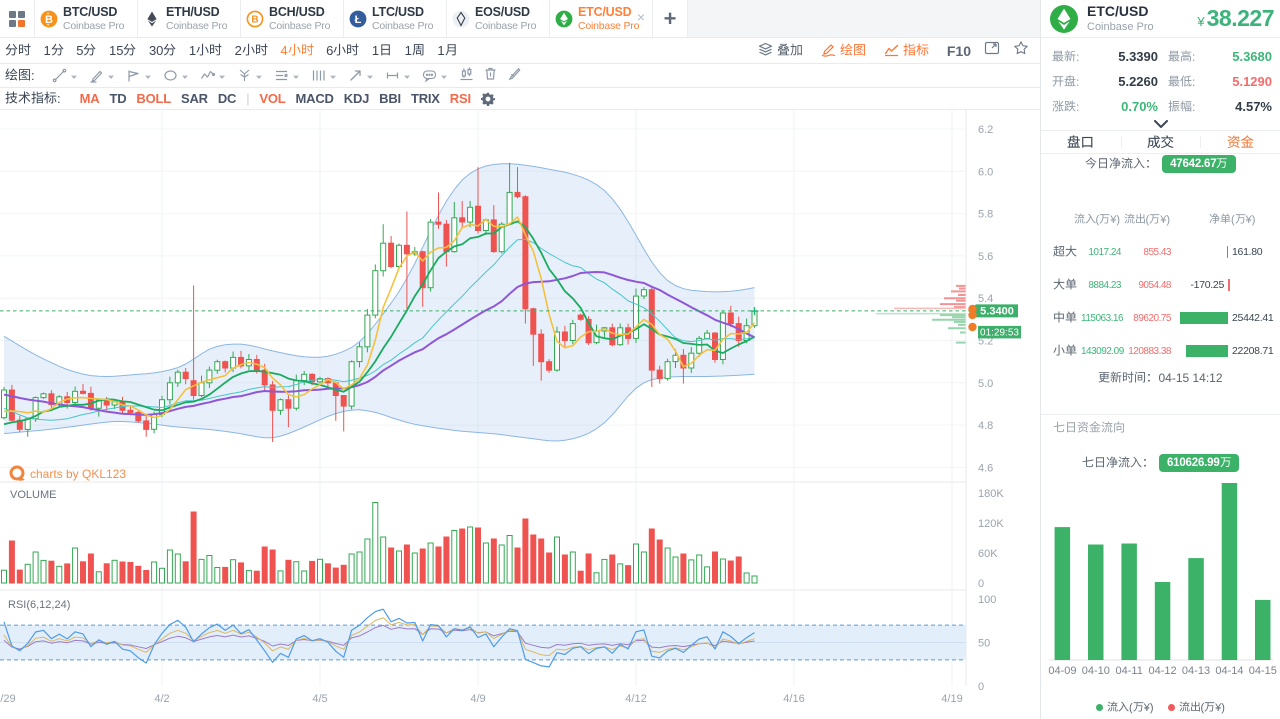 The width and height of the screenshot is (1280, 719). Describe the element at coordinates (1102, 318) in the screenshot. I see `flow-in-value: 115063.16` at that location.